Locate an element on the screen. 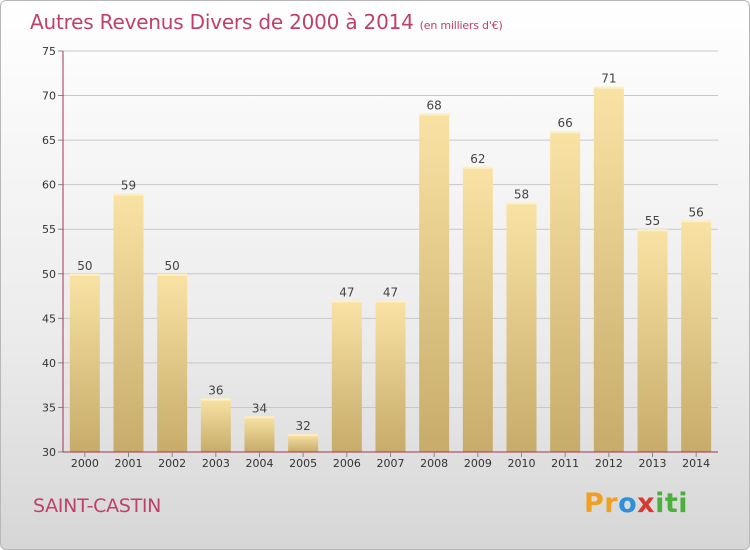 The image size is (750, 550). y-tick-label: 65 is located at coordinates (49, 140).